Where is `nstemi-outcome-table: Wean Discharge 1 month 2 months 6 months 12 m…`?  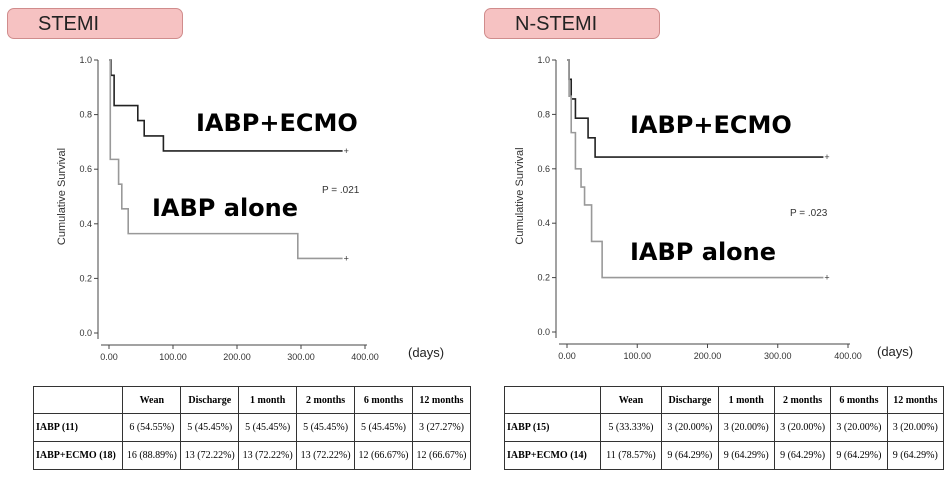
nstemi-outcome-table: Wean Discharge 1 month 2 months 6 months 12 m… is located at coordinates (724, 428).